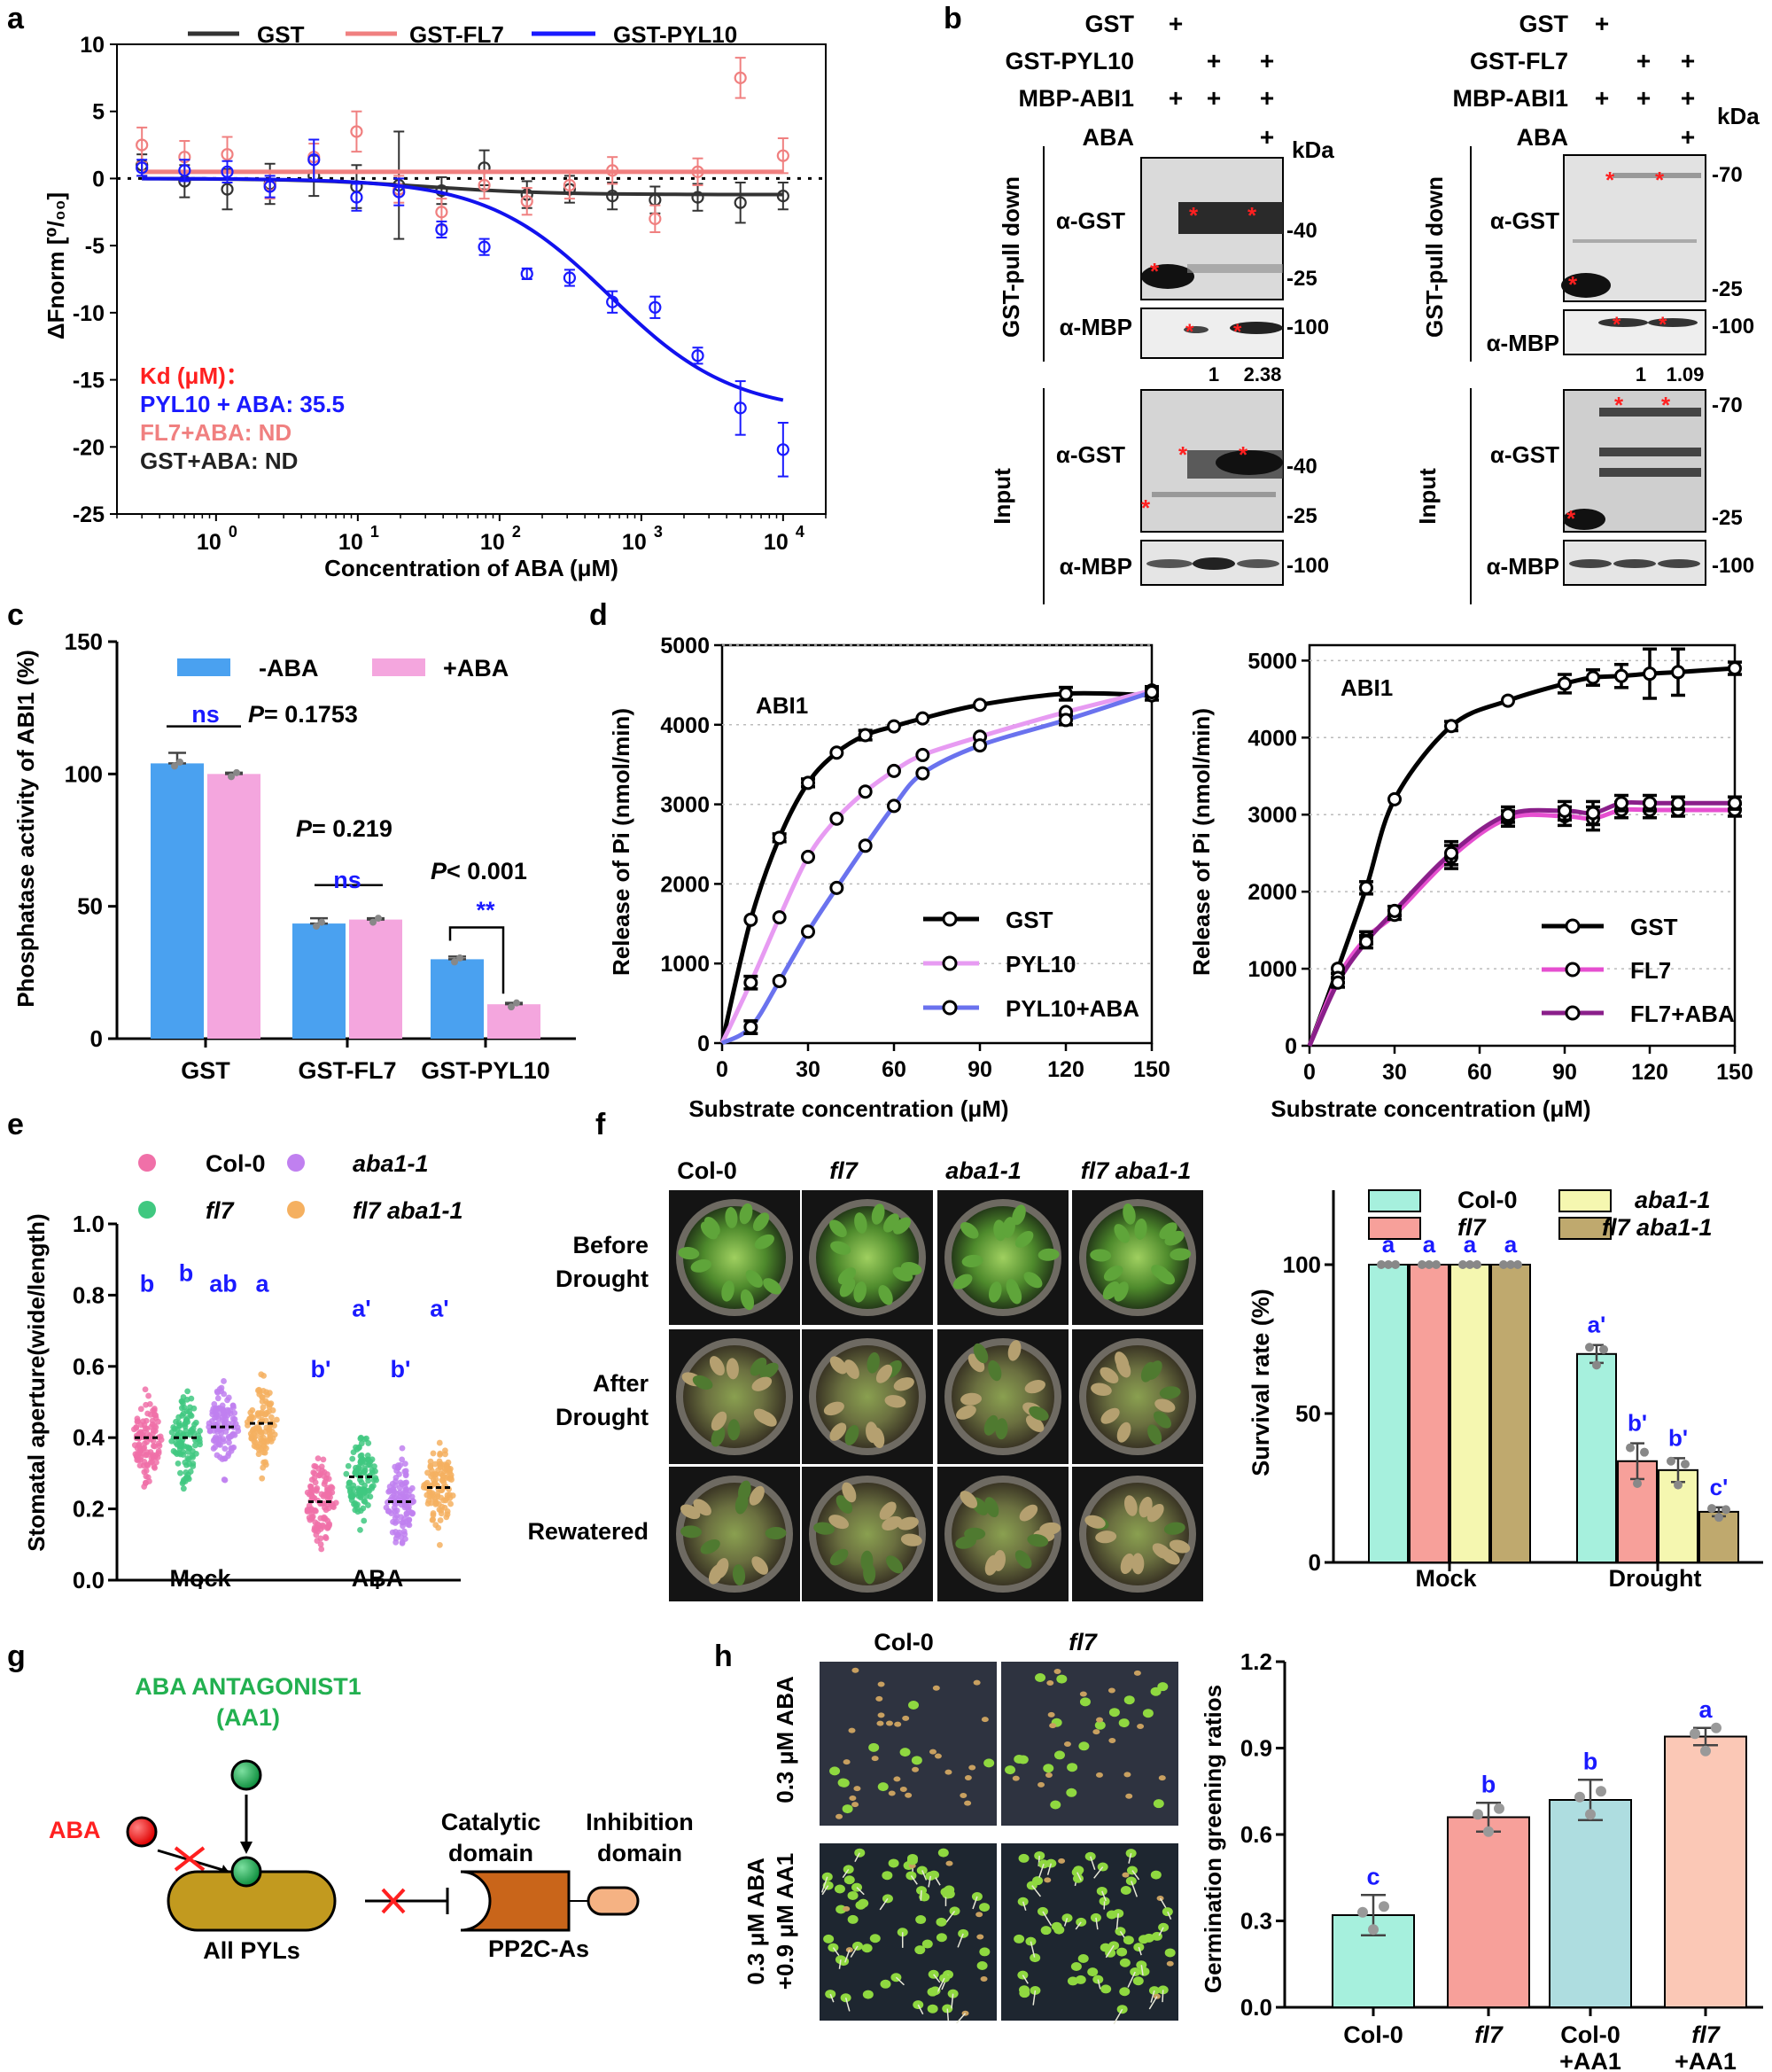  What do you see at coordinates (491, 1822) in the screenshot?
I see `catalytic-label-1: Catalytic` at bounding box center [491, 1822].